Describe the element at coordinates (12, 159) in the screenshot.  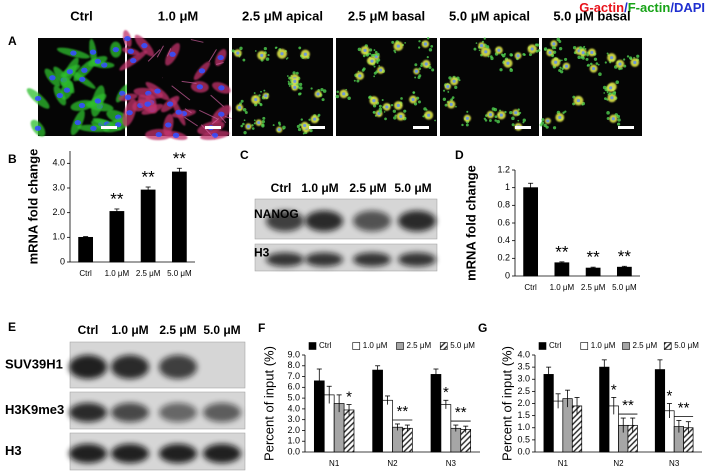
I see `panel-label: B` at that location.